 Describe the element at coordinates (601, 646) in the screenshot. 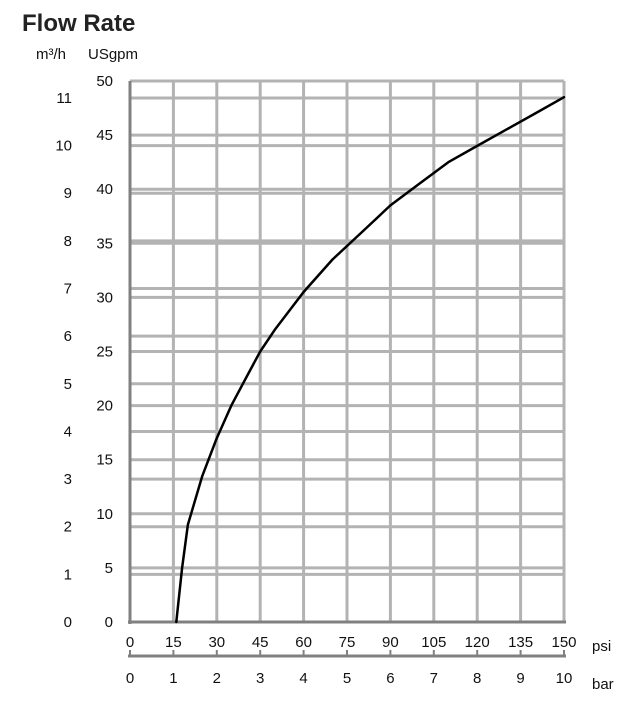

I see `x-psi-unit-label: psi` at that location.